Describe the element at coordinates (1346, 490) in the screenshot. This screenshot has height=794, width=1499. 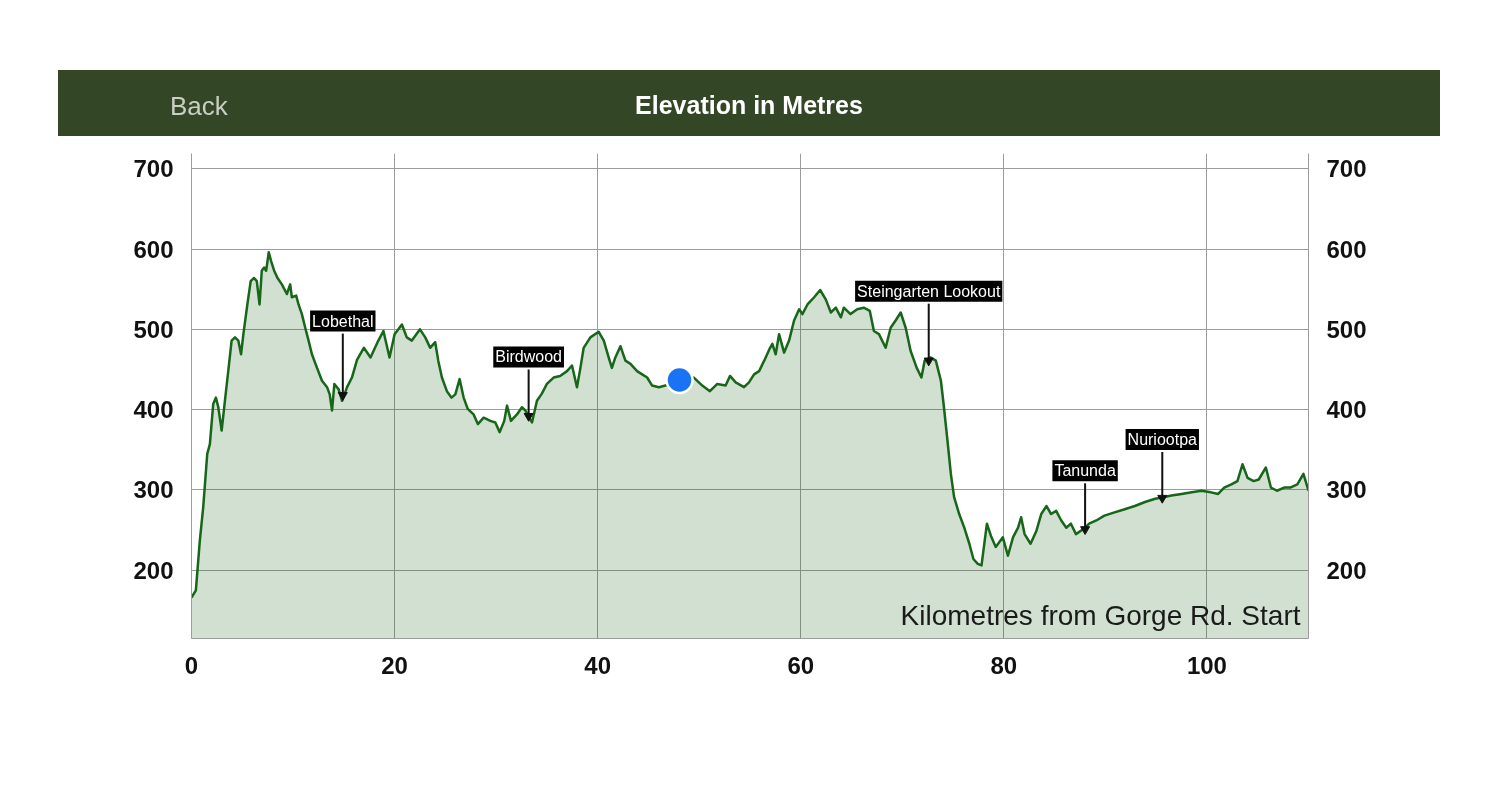
I see `y2-tick-label: 300` at that location.